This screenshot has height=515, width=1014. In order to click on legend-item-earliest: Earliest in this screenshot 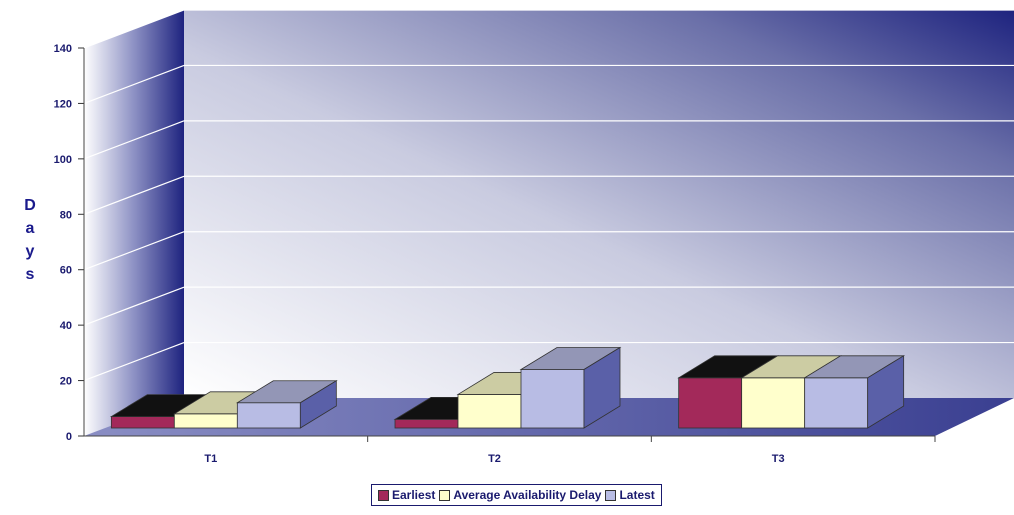, I will do `click(406, 495)`.